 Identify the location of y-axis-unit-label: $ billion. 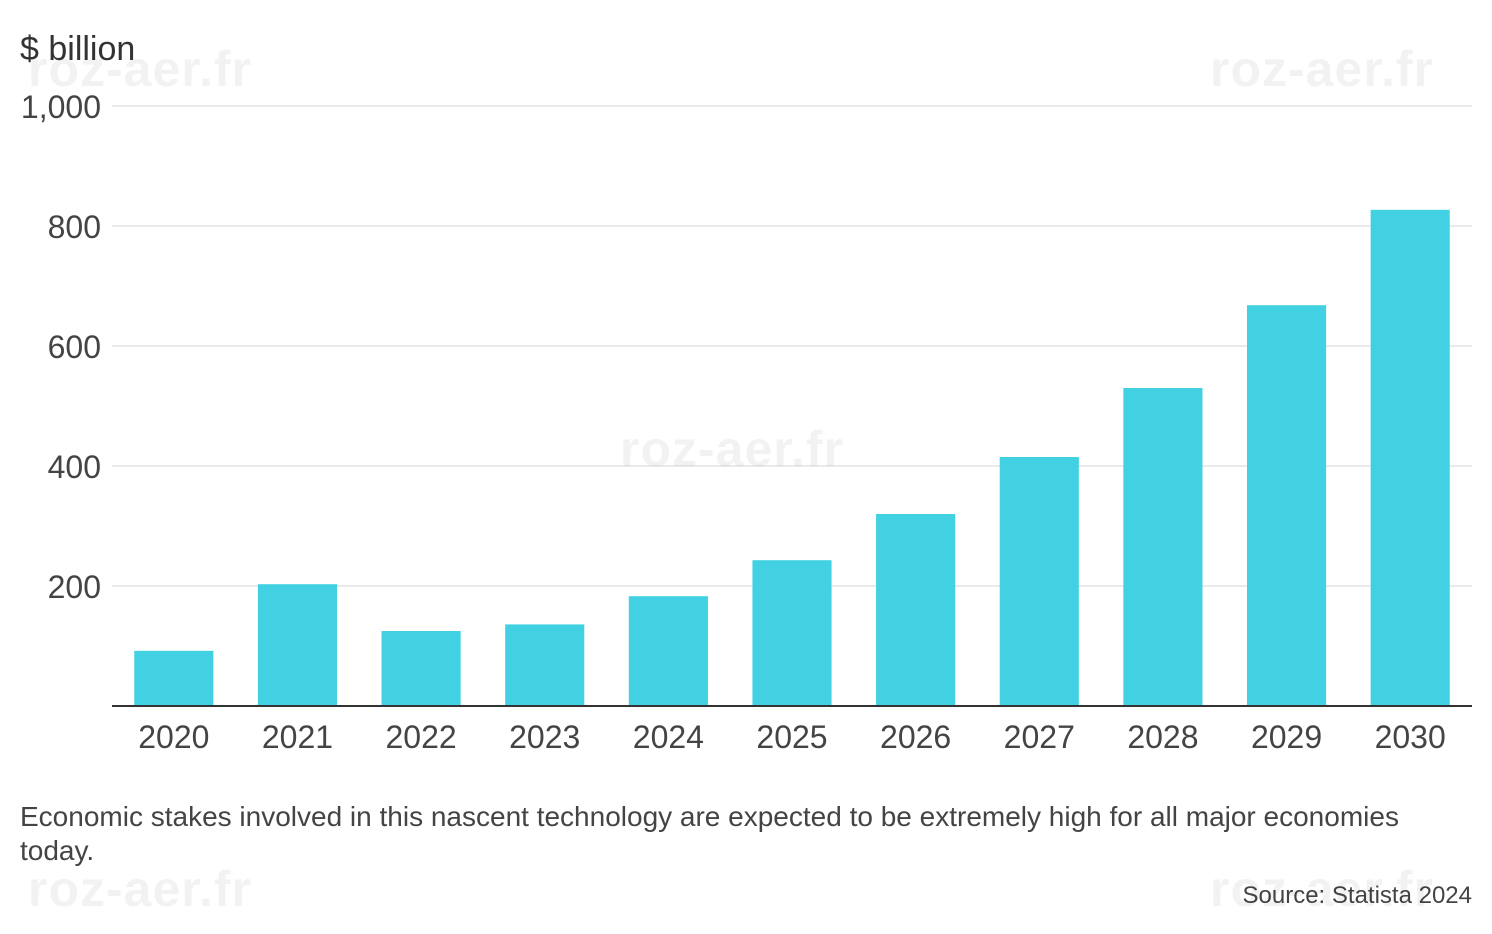
(78, 49).